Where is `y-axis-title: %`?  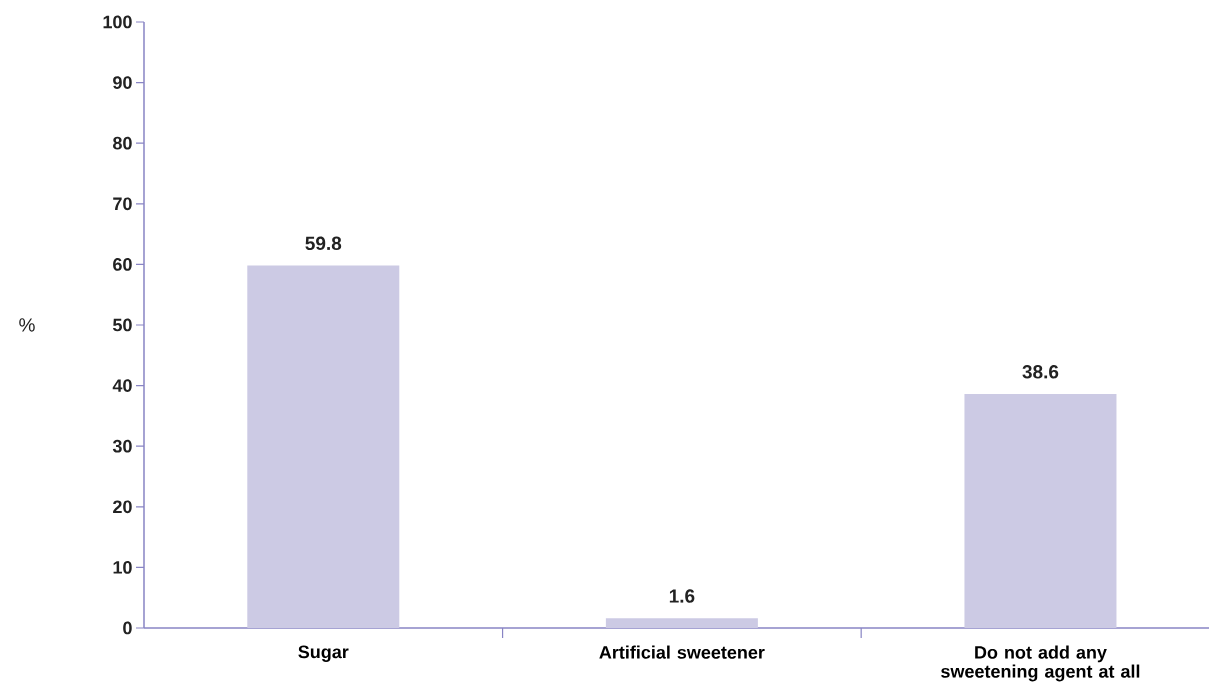 y-axis-title: % is located at coordinates (27, 325).